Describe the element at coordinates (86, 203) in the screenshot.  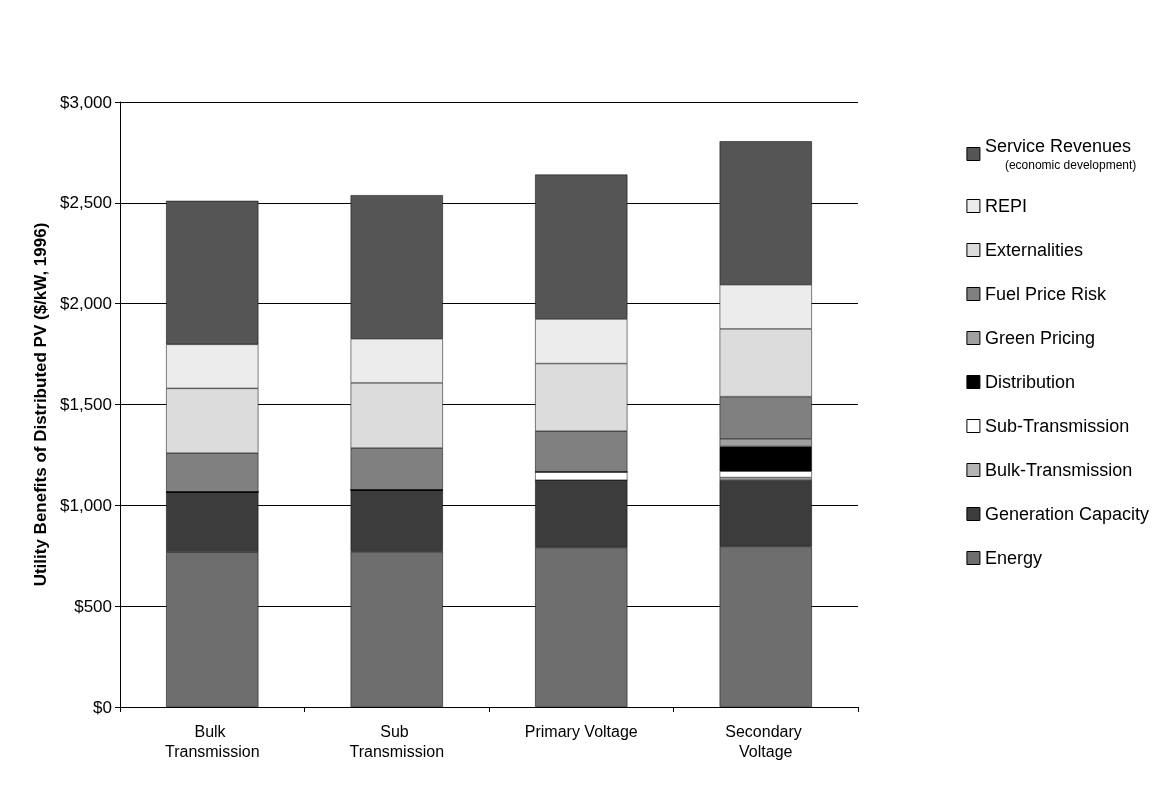
I see `y-tick-label: $2,500` at that location.